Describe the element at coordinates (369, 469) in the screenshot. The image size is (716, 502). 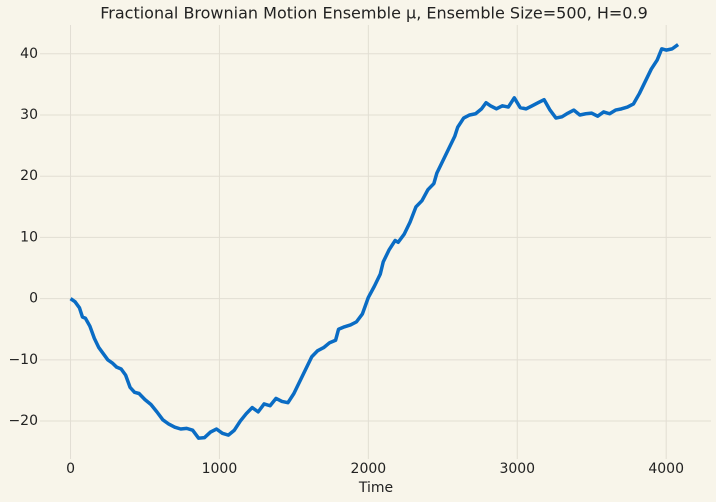
I see `x-tick-label: 2000` at that location.